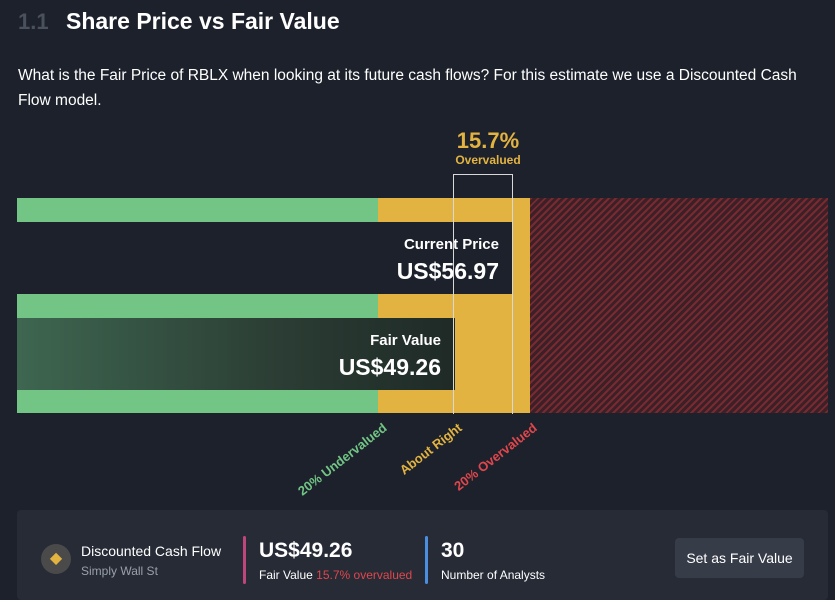  I want to click on current-price-bar: Current Price US$56.97, so click(265, 258).